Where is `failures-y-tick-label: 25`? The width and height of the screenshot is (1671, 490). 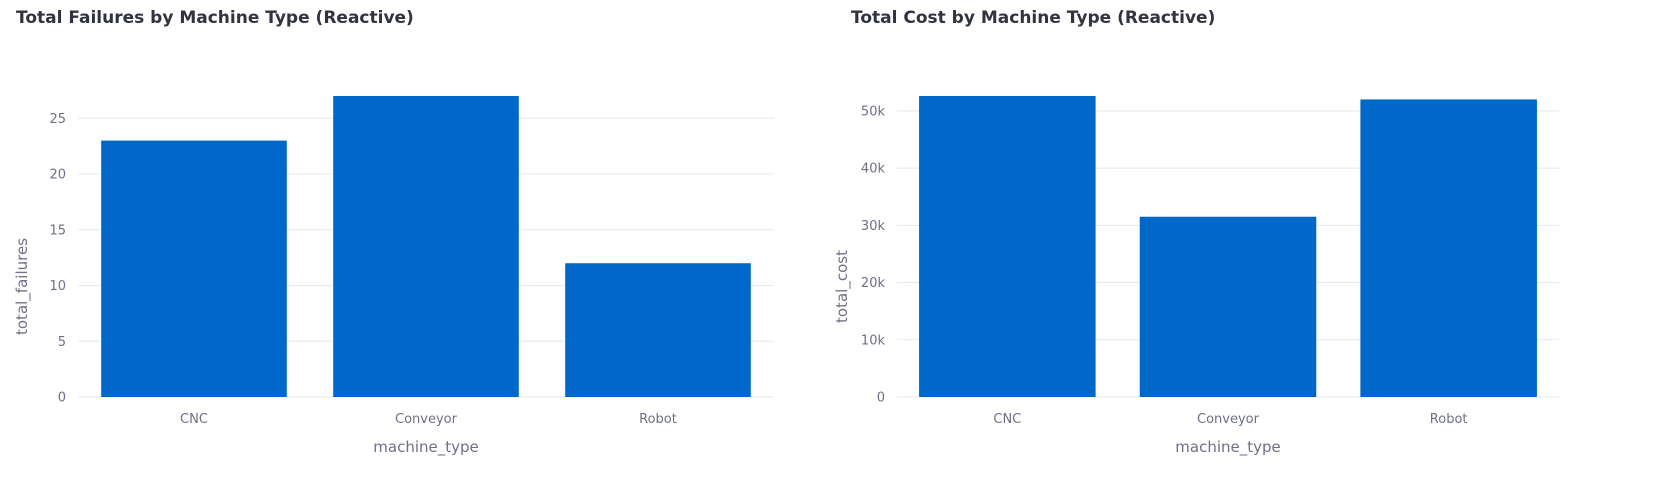
failures-y-tick-label: 25 is located at coordinates (57, 119).